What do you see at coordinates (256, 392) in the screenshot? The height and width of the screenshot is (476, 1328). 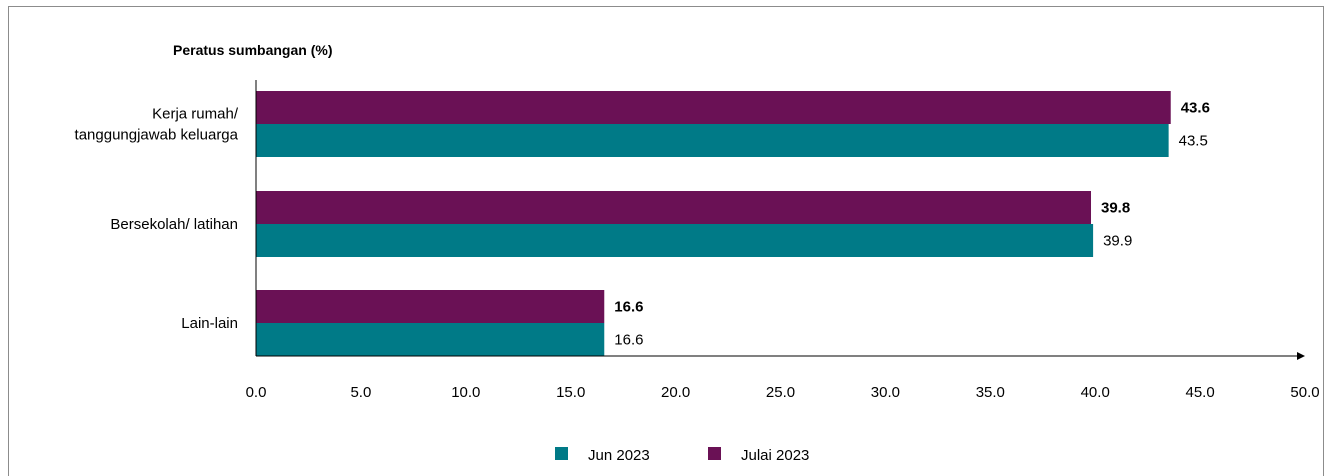 I see `x-tick-label: 0.0` at bounding box center [256, 392].